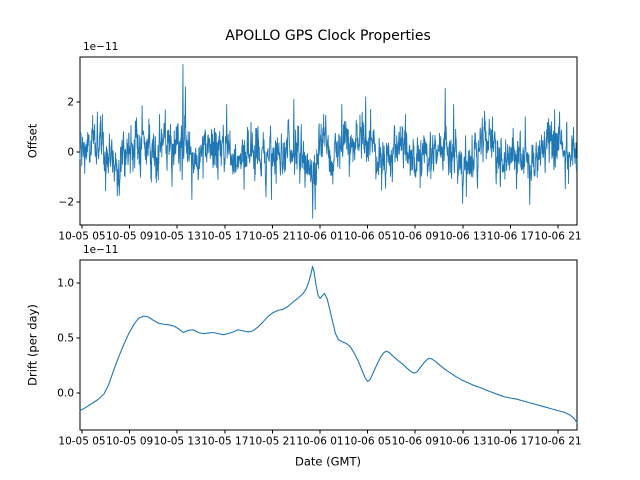  Describe the element at coordinates (101, 46) in the screenshot. I see `top-axis-scale-note: 1e−11` at that location.